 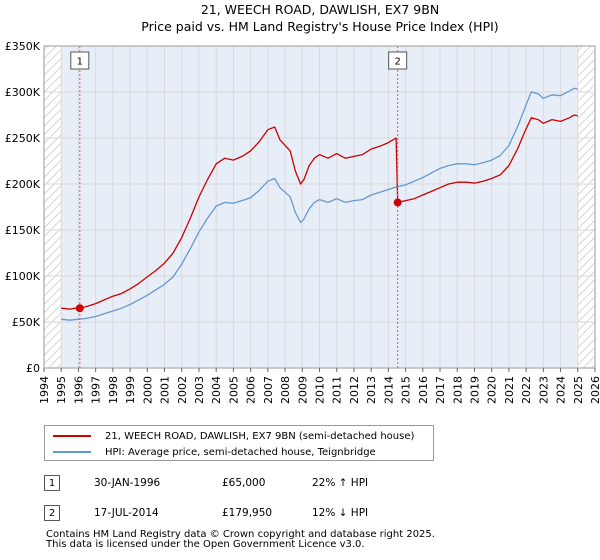 What do you see at coordinates (340, 513) in the screenshot?
I see `transaction-hpi-change: 12% ↓ HPI` at bounding box center [340, 513].